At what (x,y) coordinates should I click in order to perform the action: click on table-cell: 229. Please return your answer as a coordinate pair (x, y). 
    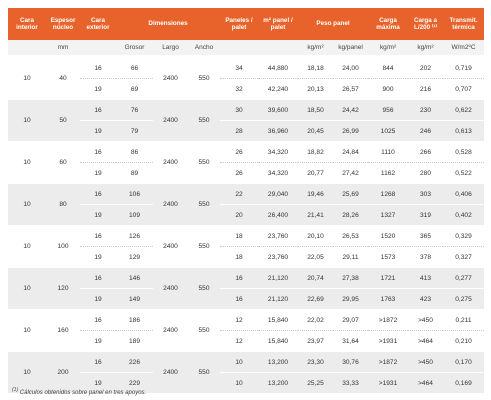
    Looking at the image, I should click on (134, 382).